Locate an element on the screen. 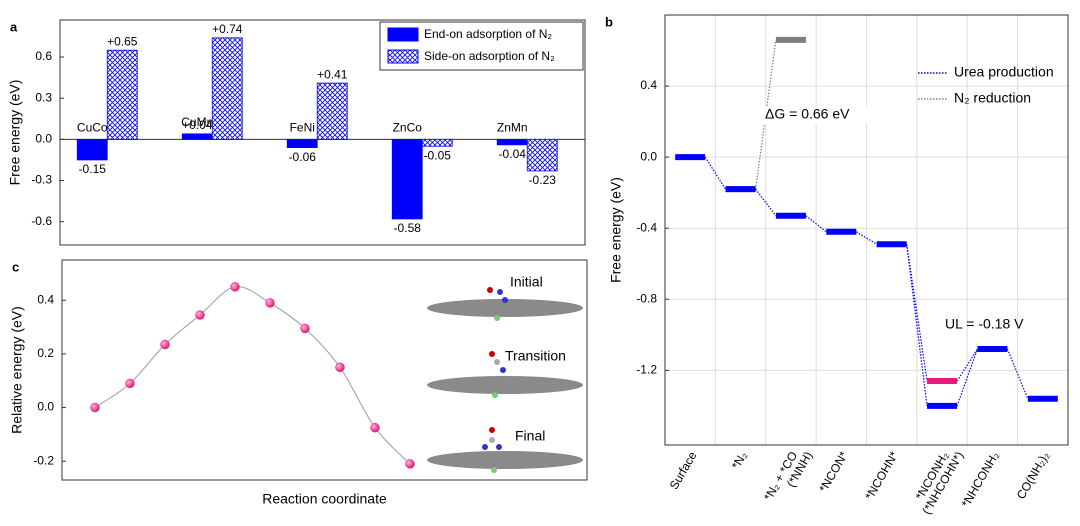  molecule-images is located at coordinates (505, 380).